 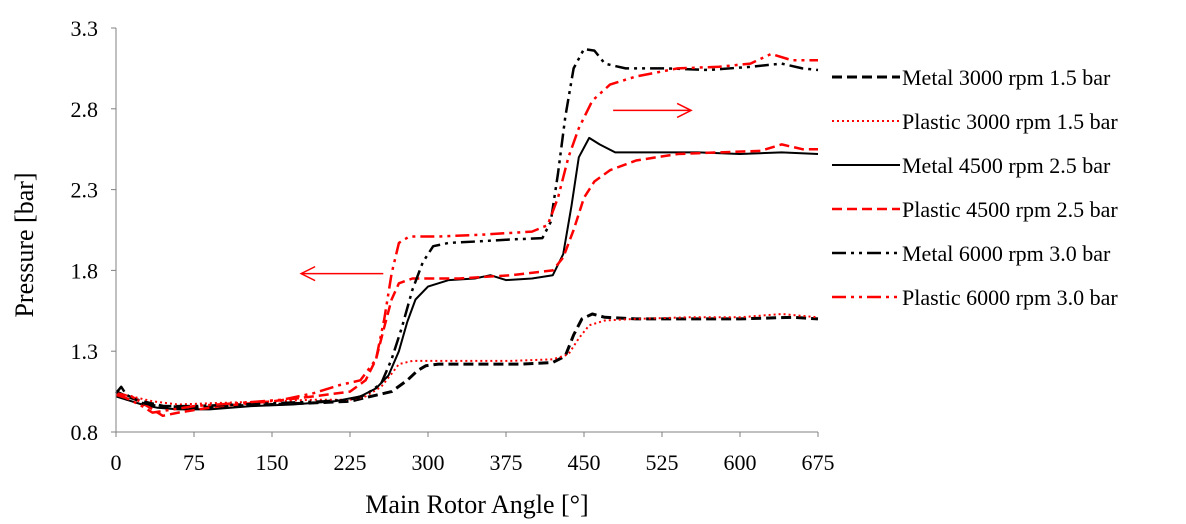 I want to click on y-tick-label: 2.8, so click(x=85, y=109).